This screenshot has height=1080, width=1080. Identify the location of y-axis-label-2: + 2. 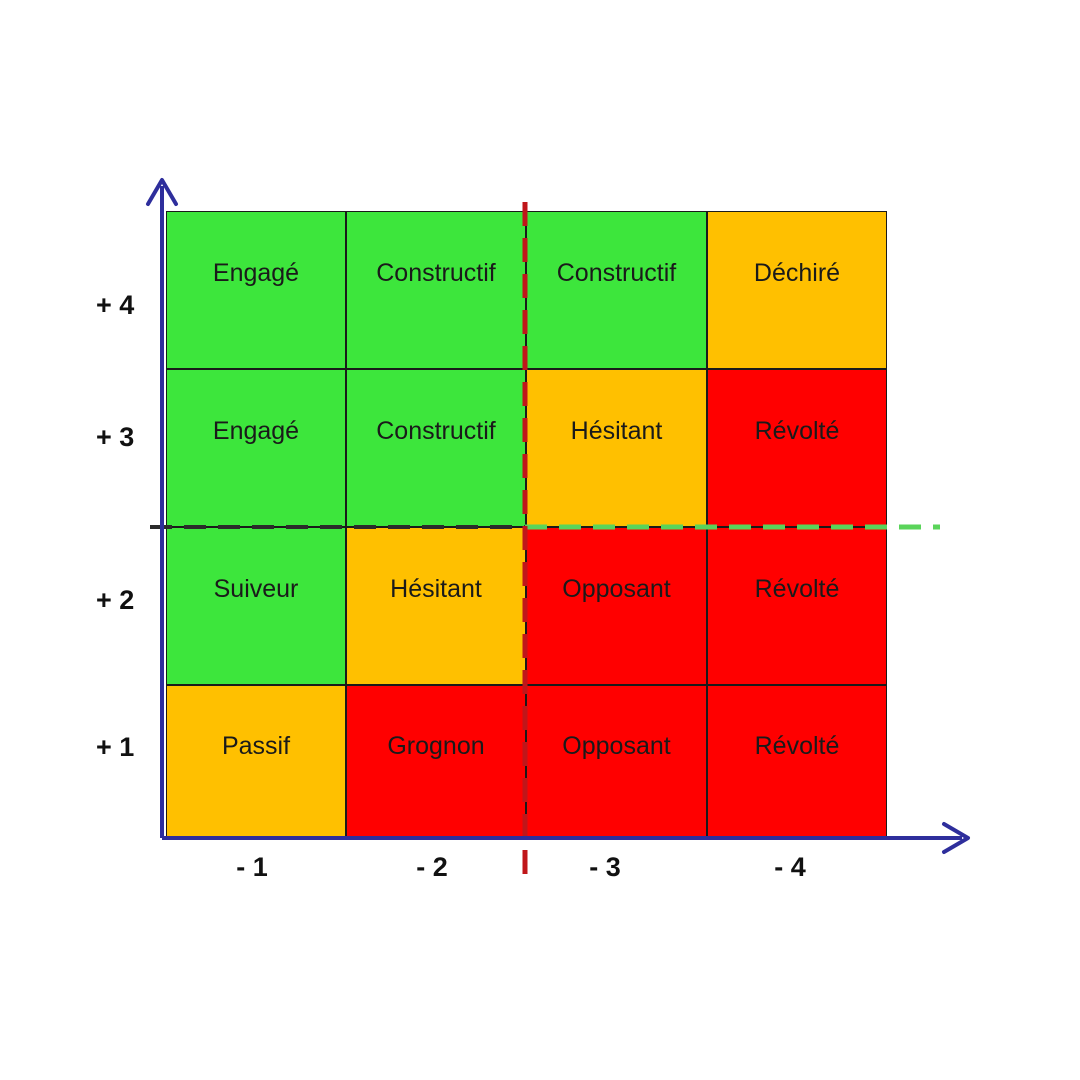
(115, 600).